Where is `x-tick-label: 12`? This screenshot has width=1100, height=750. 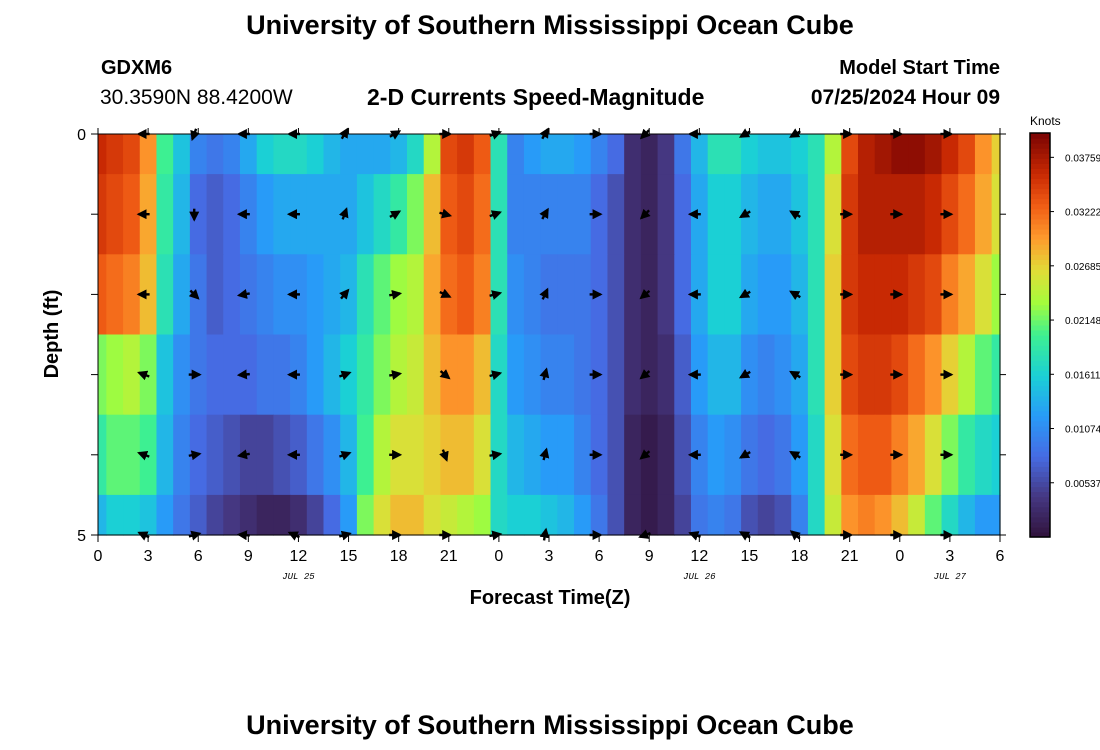
x-tick-label: 12 is located at coordinates (299, 556).